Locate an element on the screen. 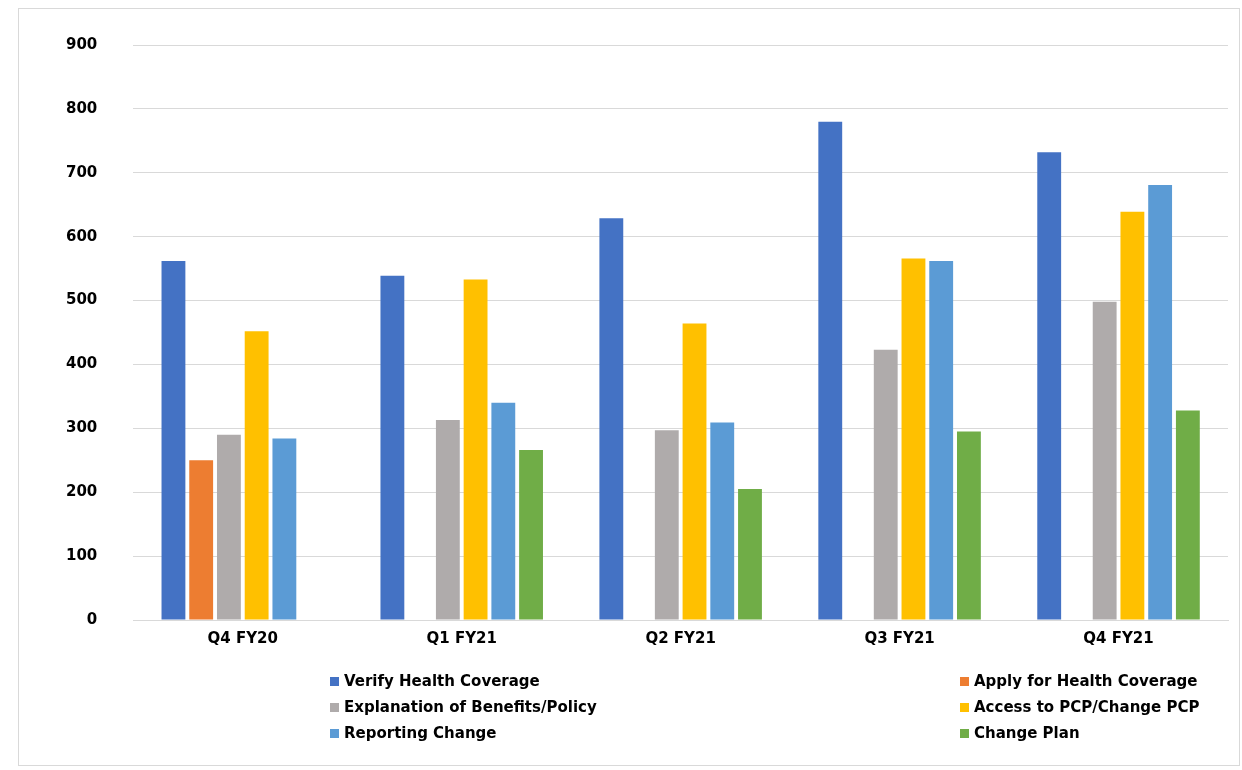 This screenshot has height=770, width=1242. legend-label: Verify Health Coverage is located at coordinates (442, 681).